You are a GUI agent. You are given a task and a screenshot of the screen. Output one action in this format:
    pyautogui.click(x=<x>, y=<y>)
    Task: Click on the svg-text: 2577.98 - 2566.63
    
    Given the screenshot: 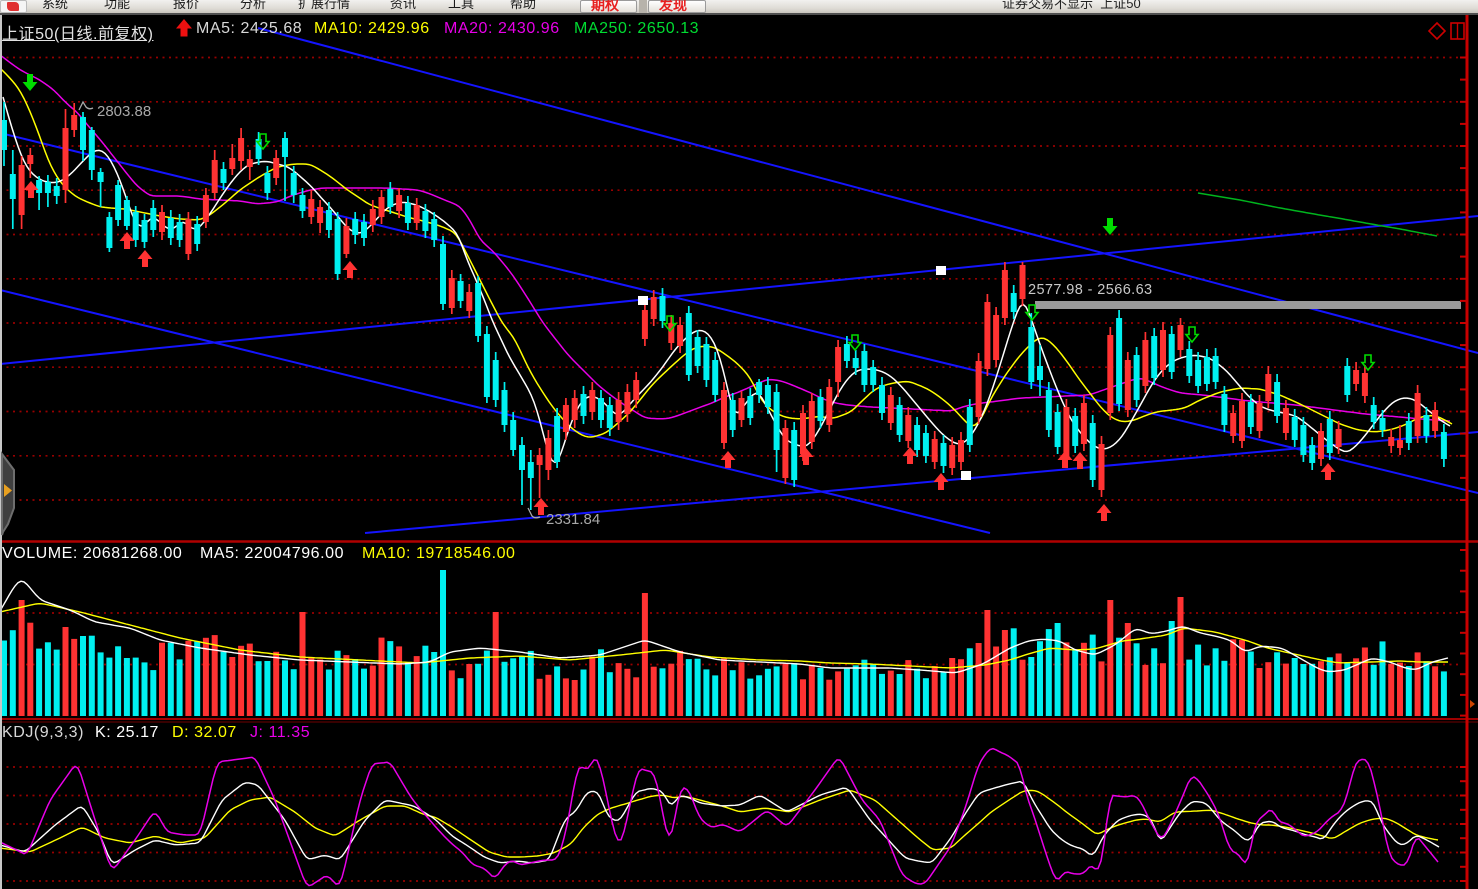 What is the action you would take?
    pyautogui.click(x=1090, y=290)
    